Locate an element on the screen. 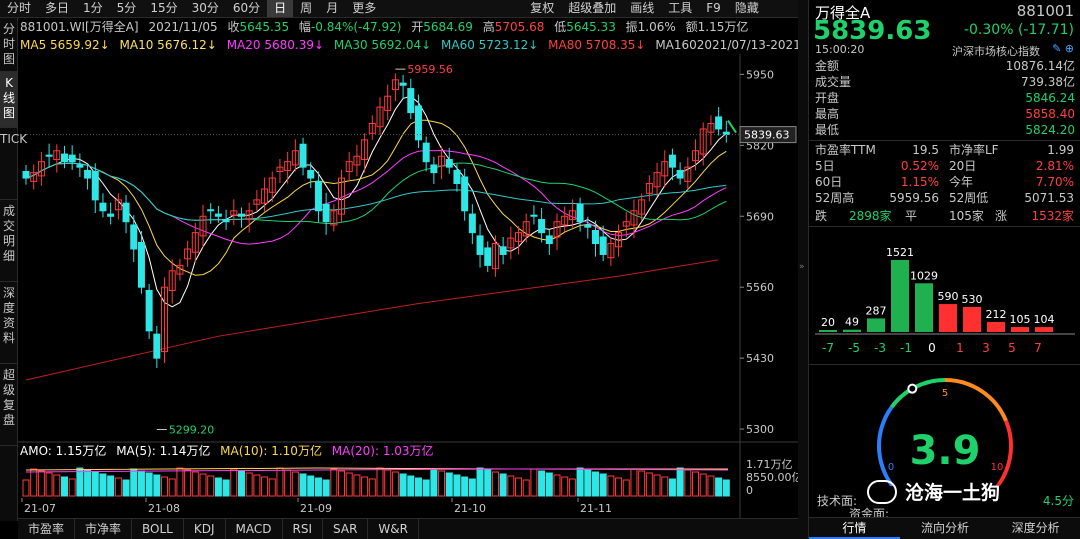 The image size is (1080, 539). tab-15min: 15分 is located at coordinates (164, 8).